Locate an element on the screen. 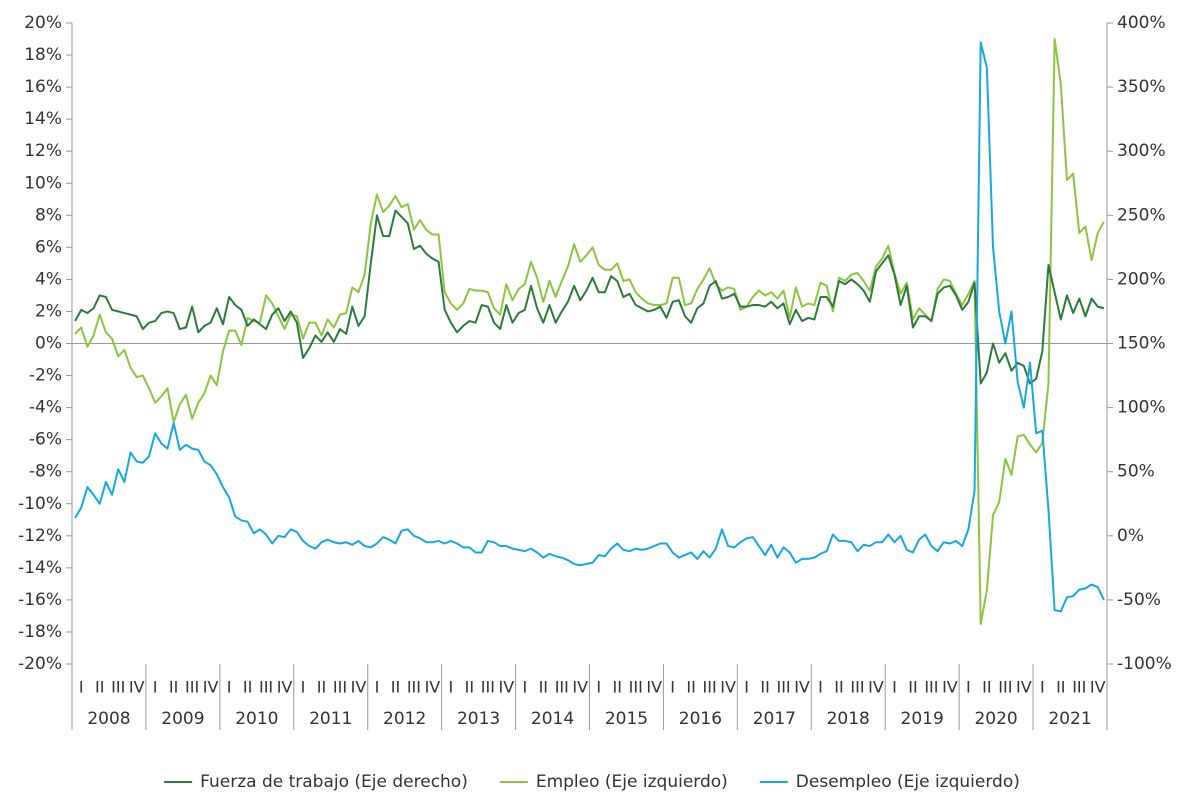 Image resolution: width=1184 pixels, height=795 pixels. year-label: 2013 is located at coordinates (478, 719).